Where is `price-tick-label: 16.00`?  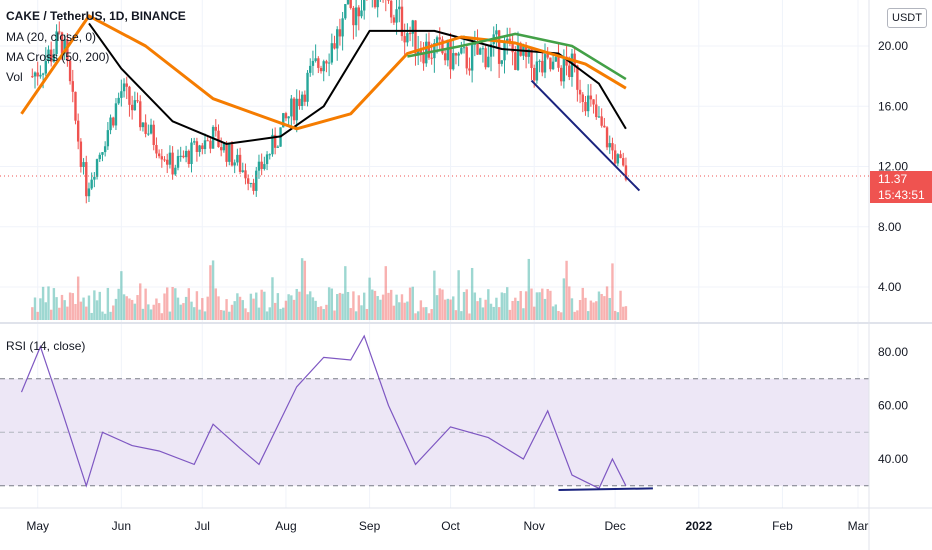
price-tick-label: 16.00 is located at coordinates (893, 106).